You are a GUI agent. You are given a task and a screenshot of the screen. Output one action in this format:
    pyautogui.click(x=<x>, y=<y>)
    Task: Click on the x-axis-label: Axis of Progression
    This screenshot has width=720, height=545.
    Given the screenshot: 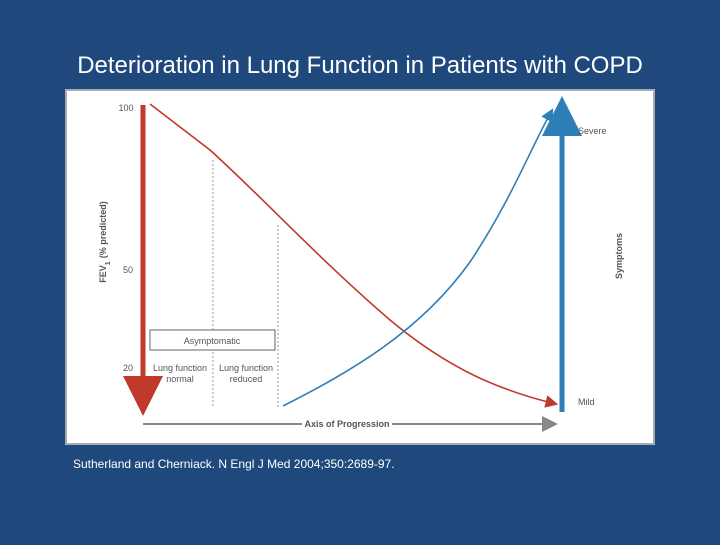 What is the action you would take?
    pyautogui.click(x=346, y=424)
    